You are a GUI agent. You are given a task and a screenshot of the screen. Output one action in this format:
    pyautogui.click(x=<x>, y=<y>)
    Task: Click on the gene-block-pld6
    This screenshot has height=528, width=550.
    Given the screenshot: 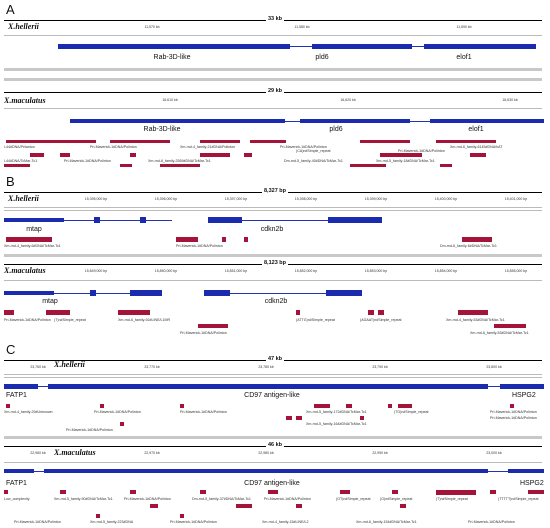 What is the action you would take?
    pyautogui.click(x=355, y=121)
    